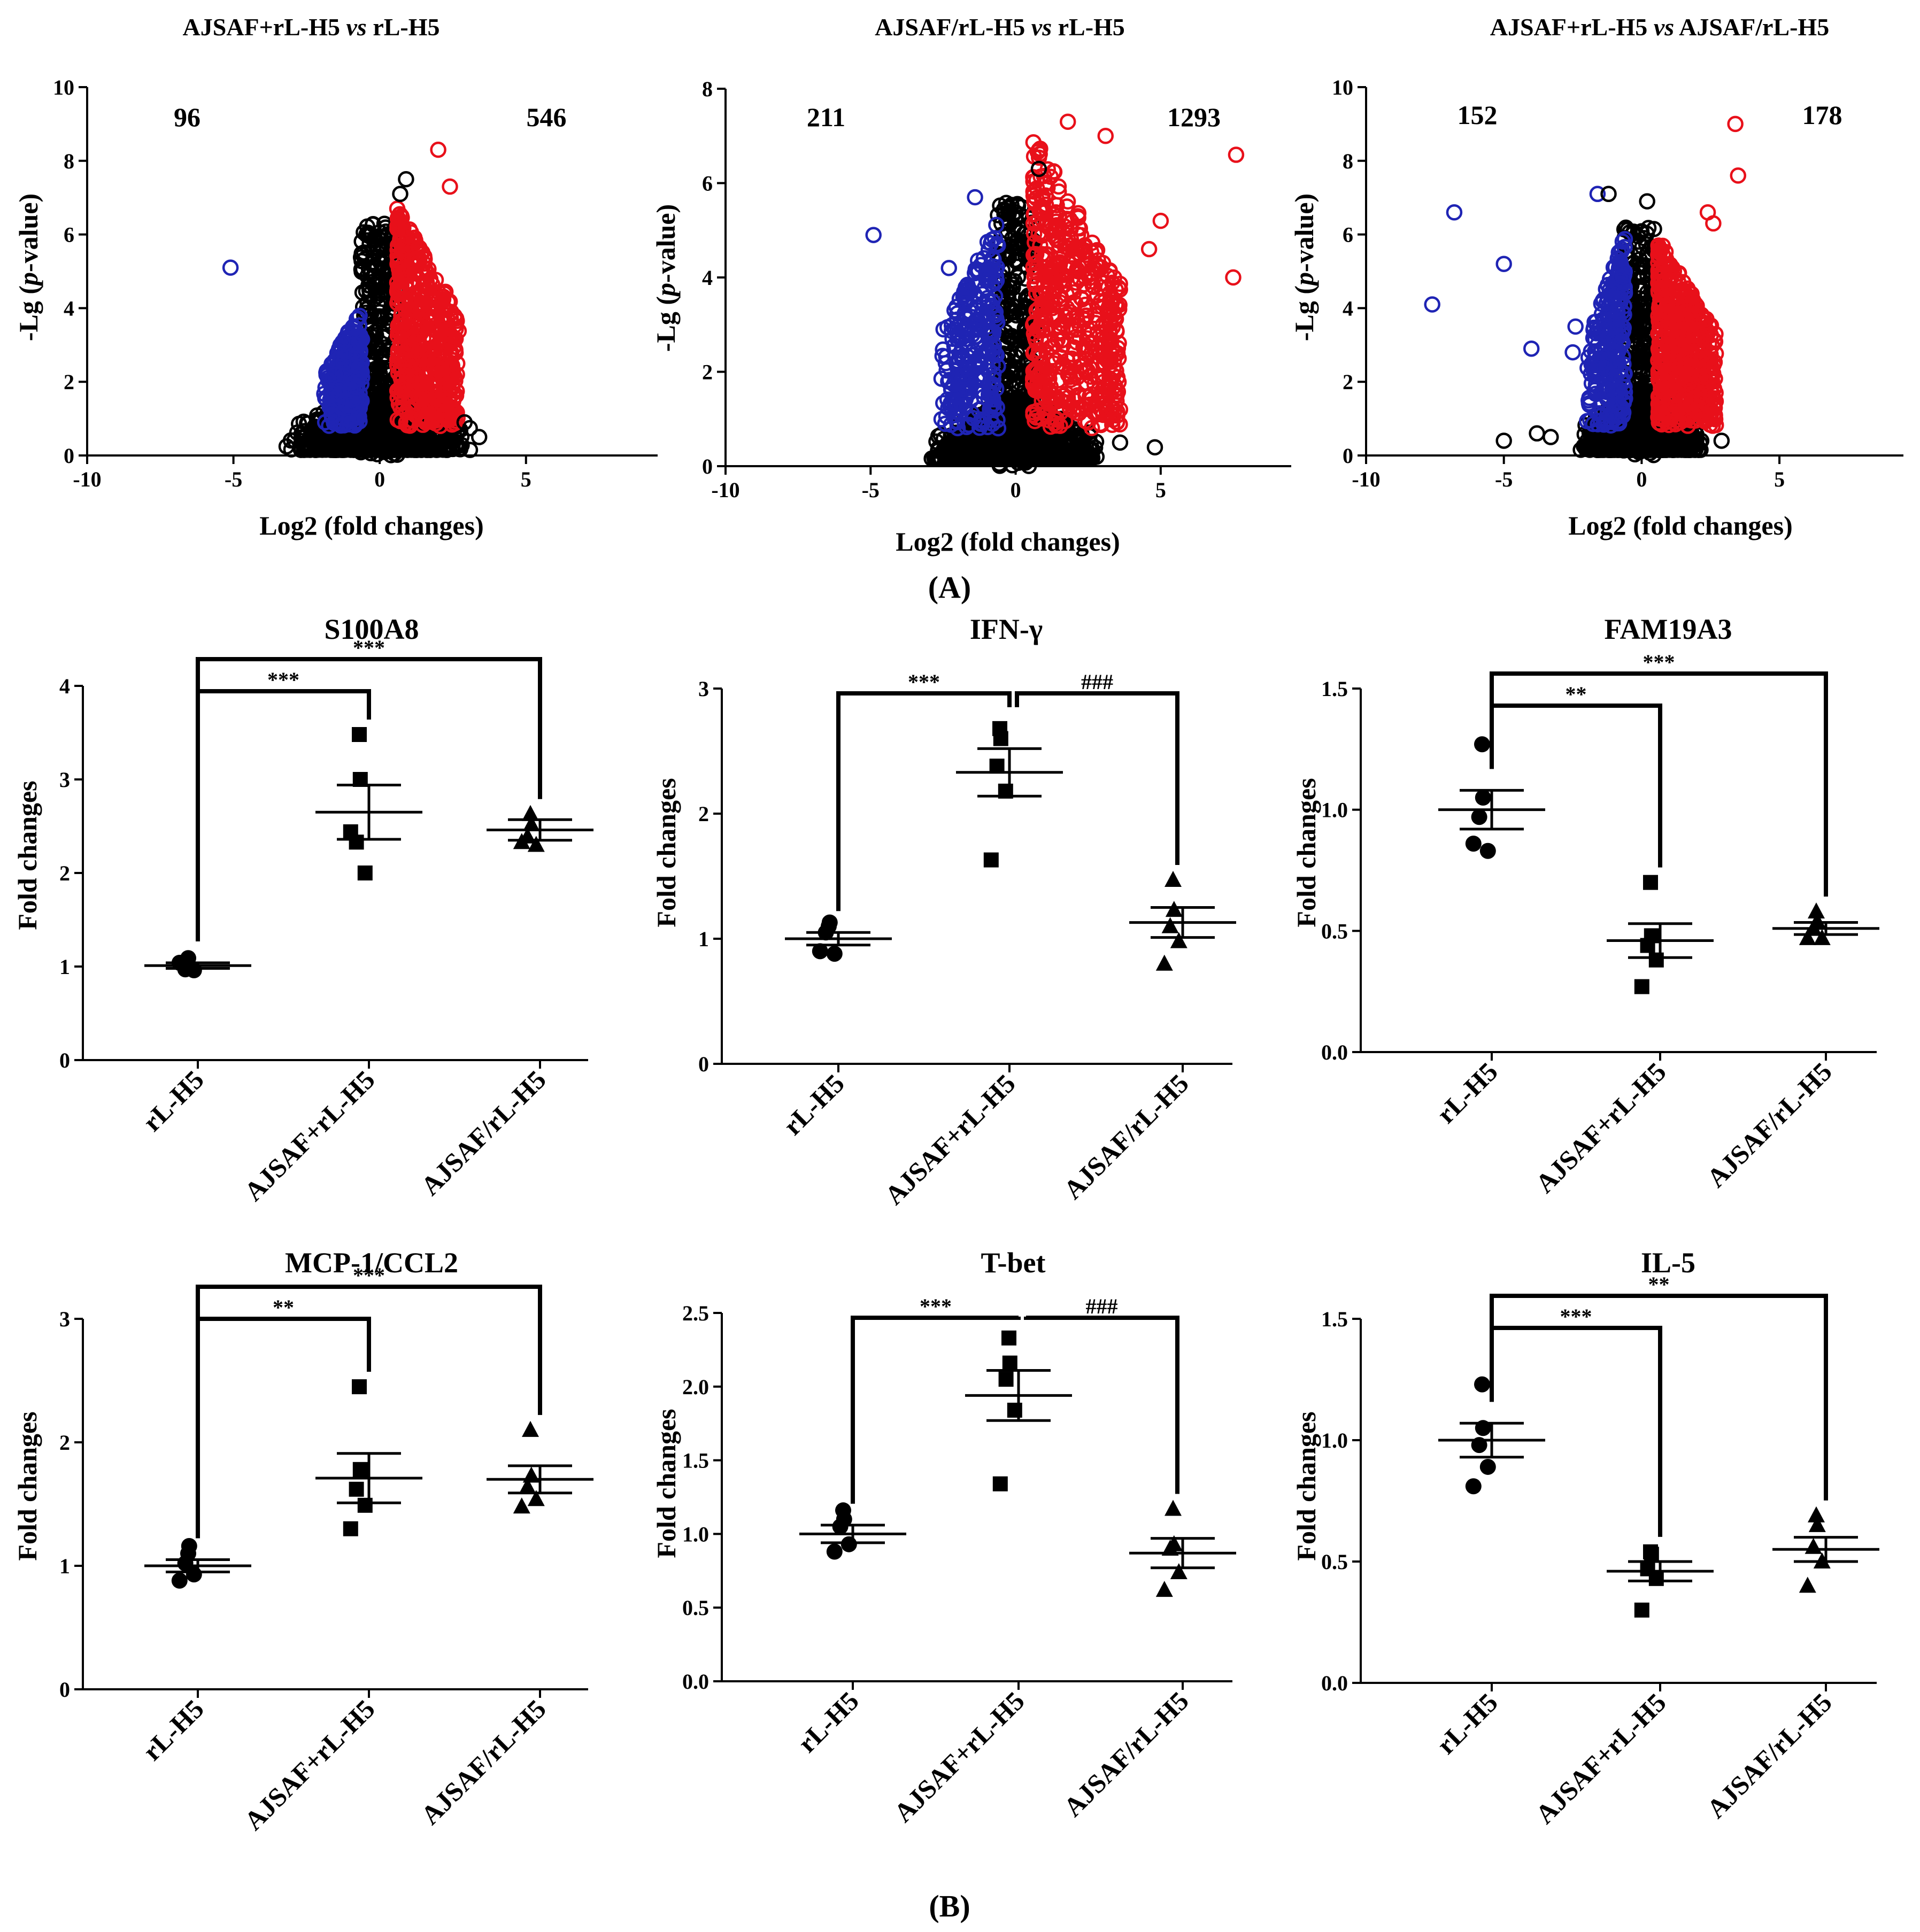  What do you see at coordinates (379, 479) in the screenshot?
I see `v1-x-tick-label: 0` at bounding box center [379, 479].